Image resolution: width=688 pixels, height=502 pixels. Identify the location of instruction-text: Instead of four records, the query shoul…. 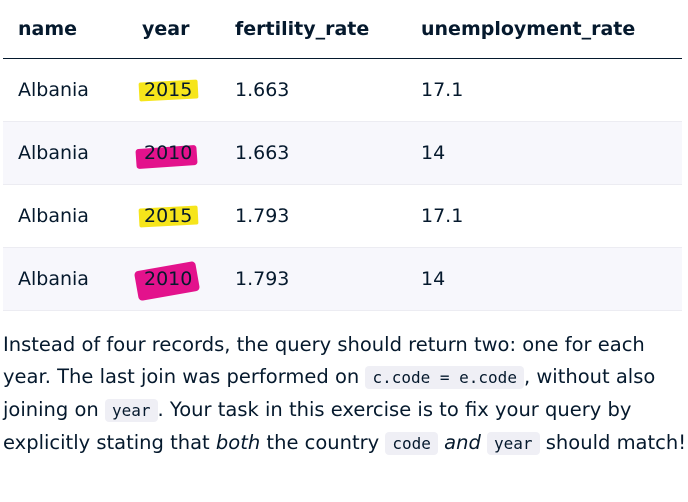
(324, 360).